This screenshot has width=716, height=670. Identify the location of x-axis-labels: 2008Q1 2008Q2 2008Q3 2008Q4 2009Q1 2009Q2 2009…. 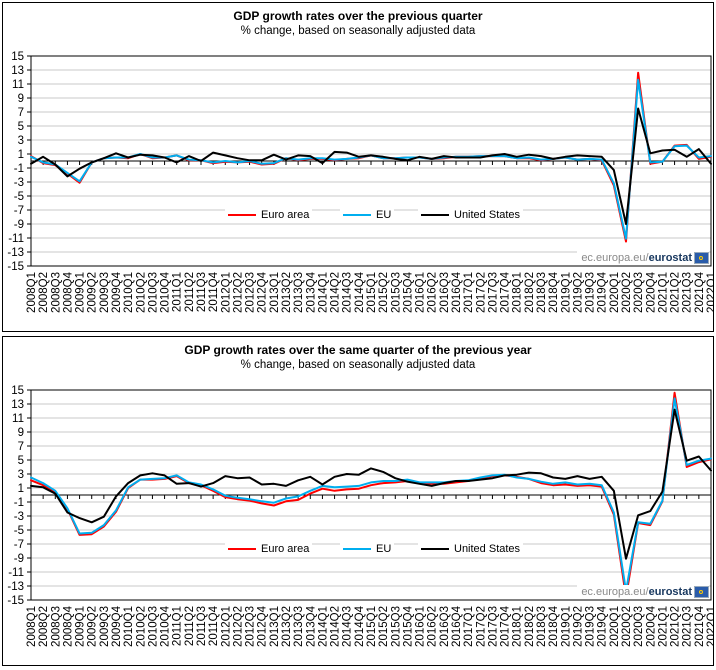
(369, 626).